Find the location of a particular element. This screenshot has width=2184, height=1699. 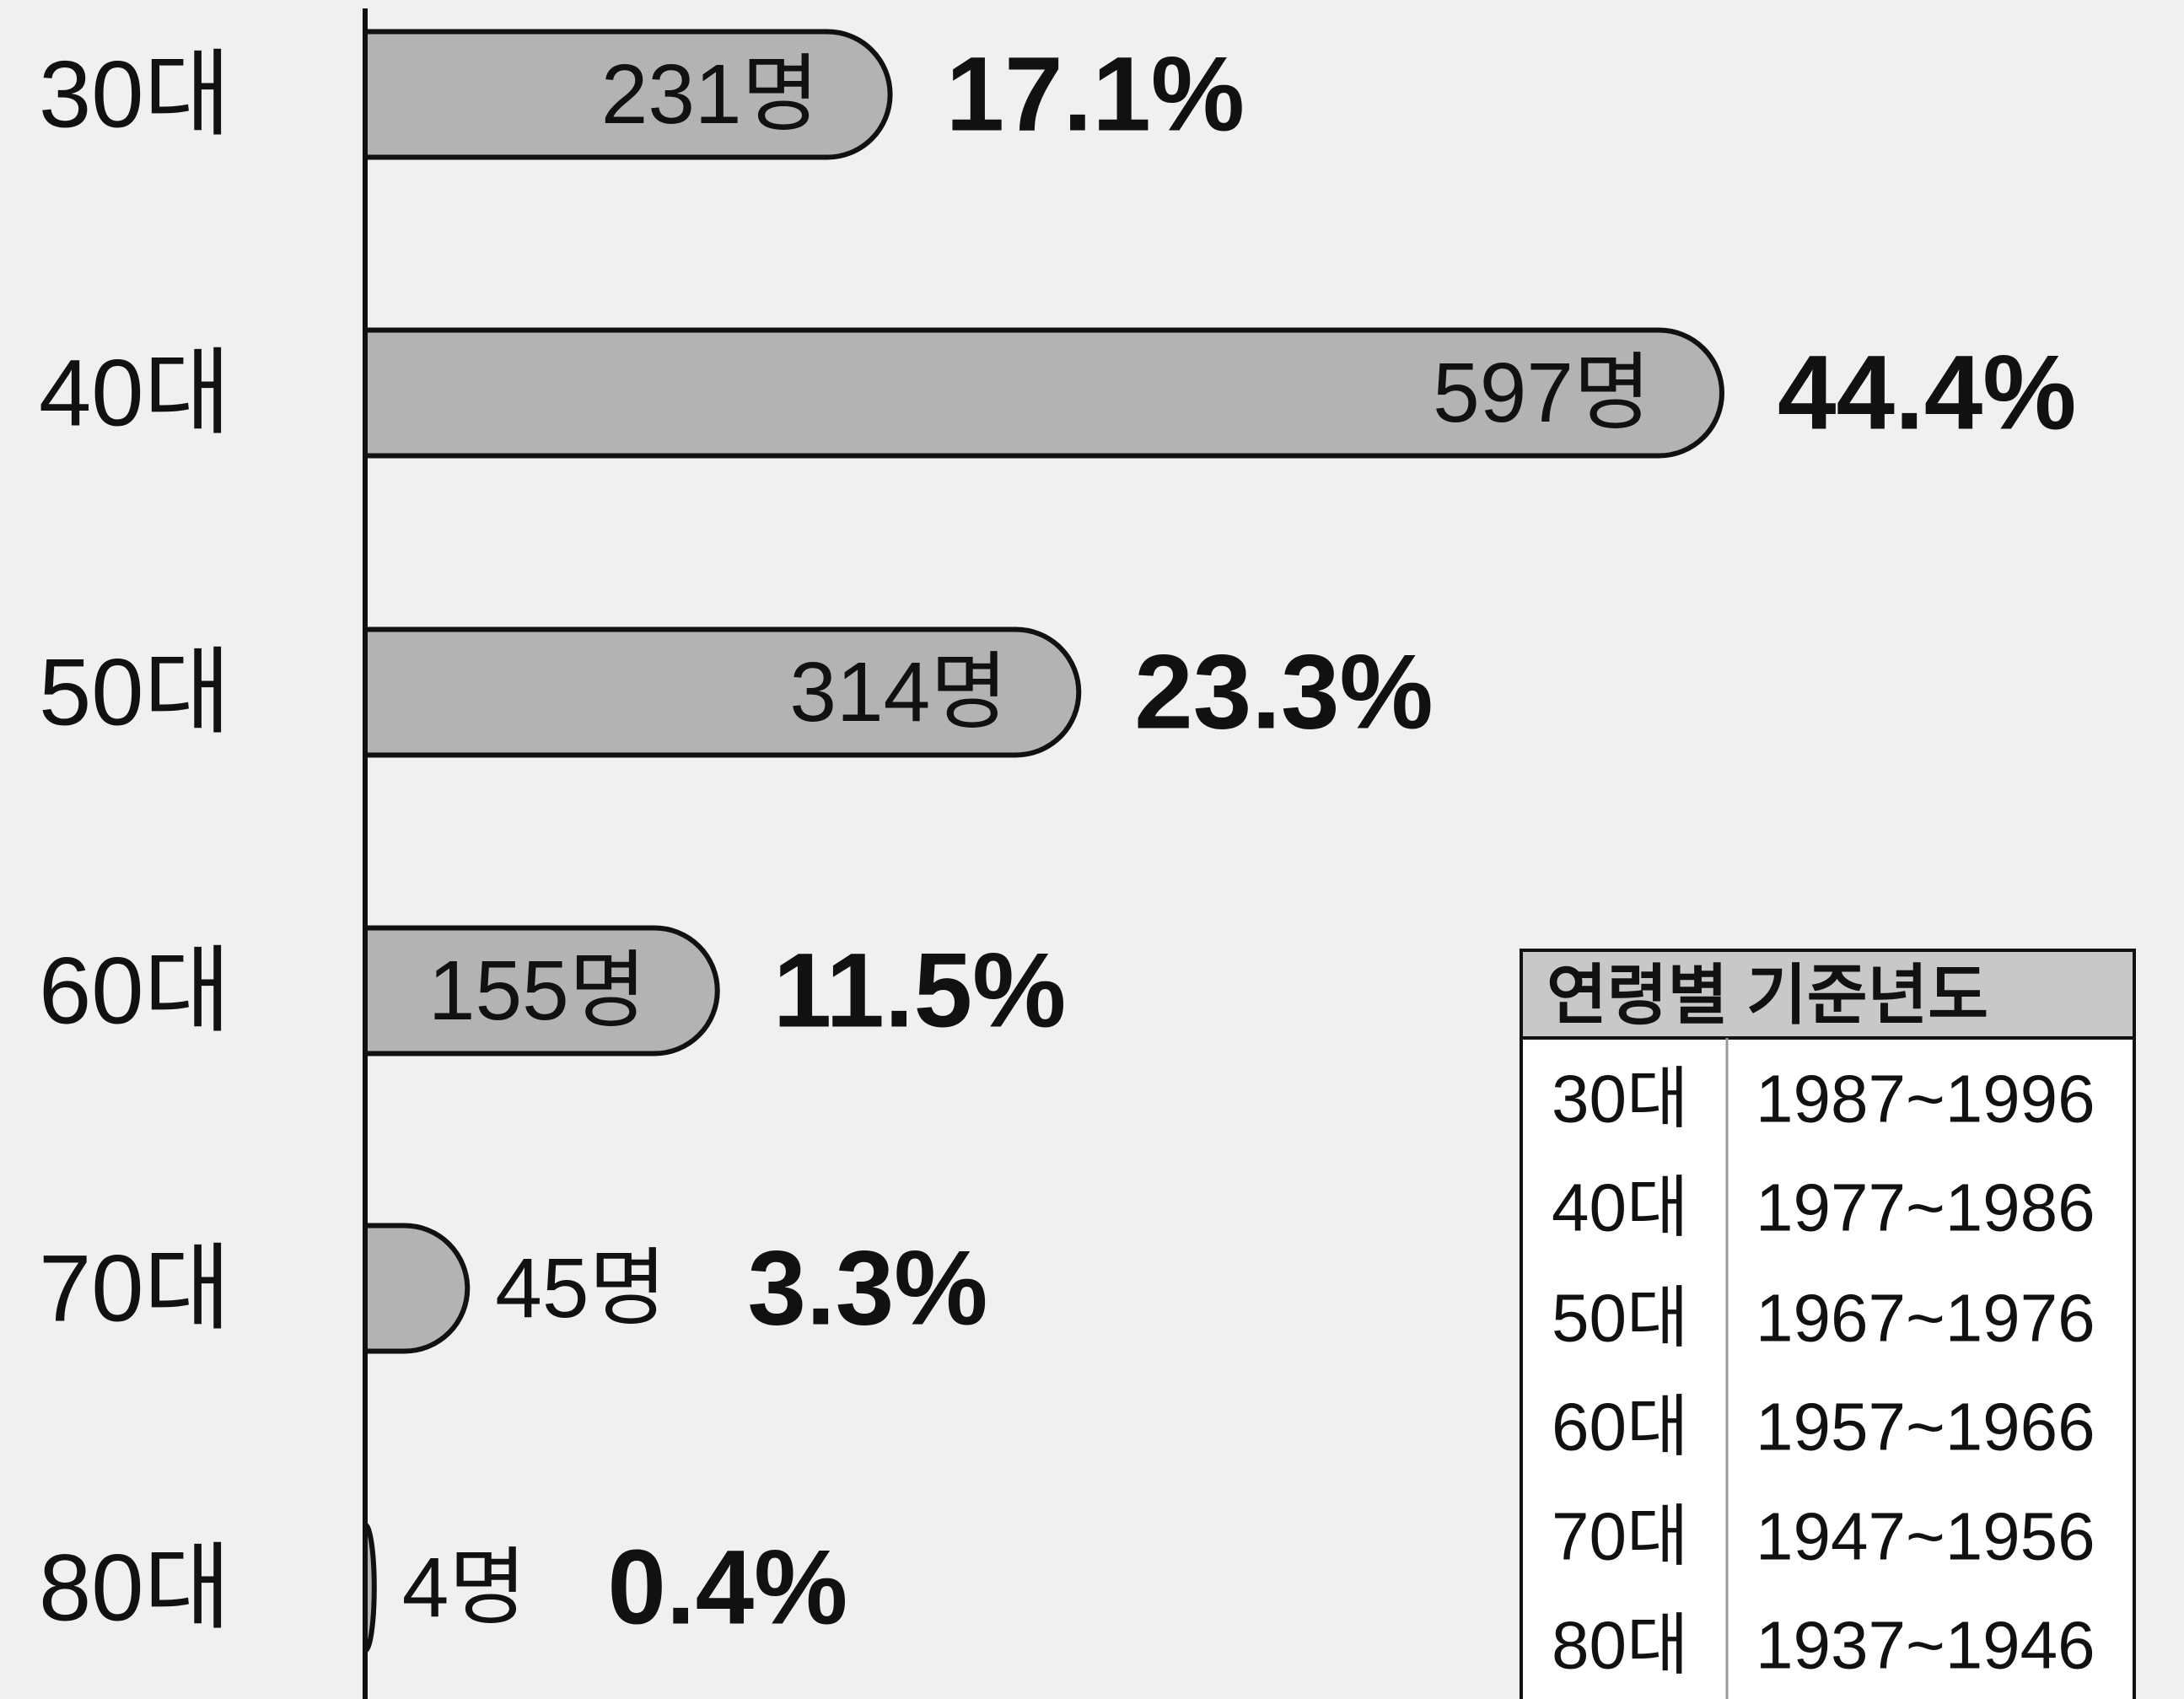

category-label: 30대 is located at coordinates (135, 95).